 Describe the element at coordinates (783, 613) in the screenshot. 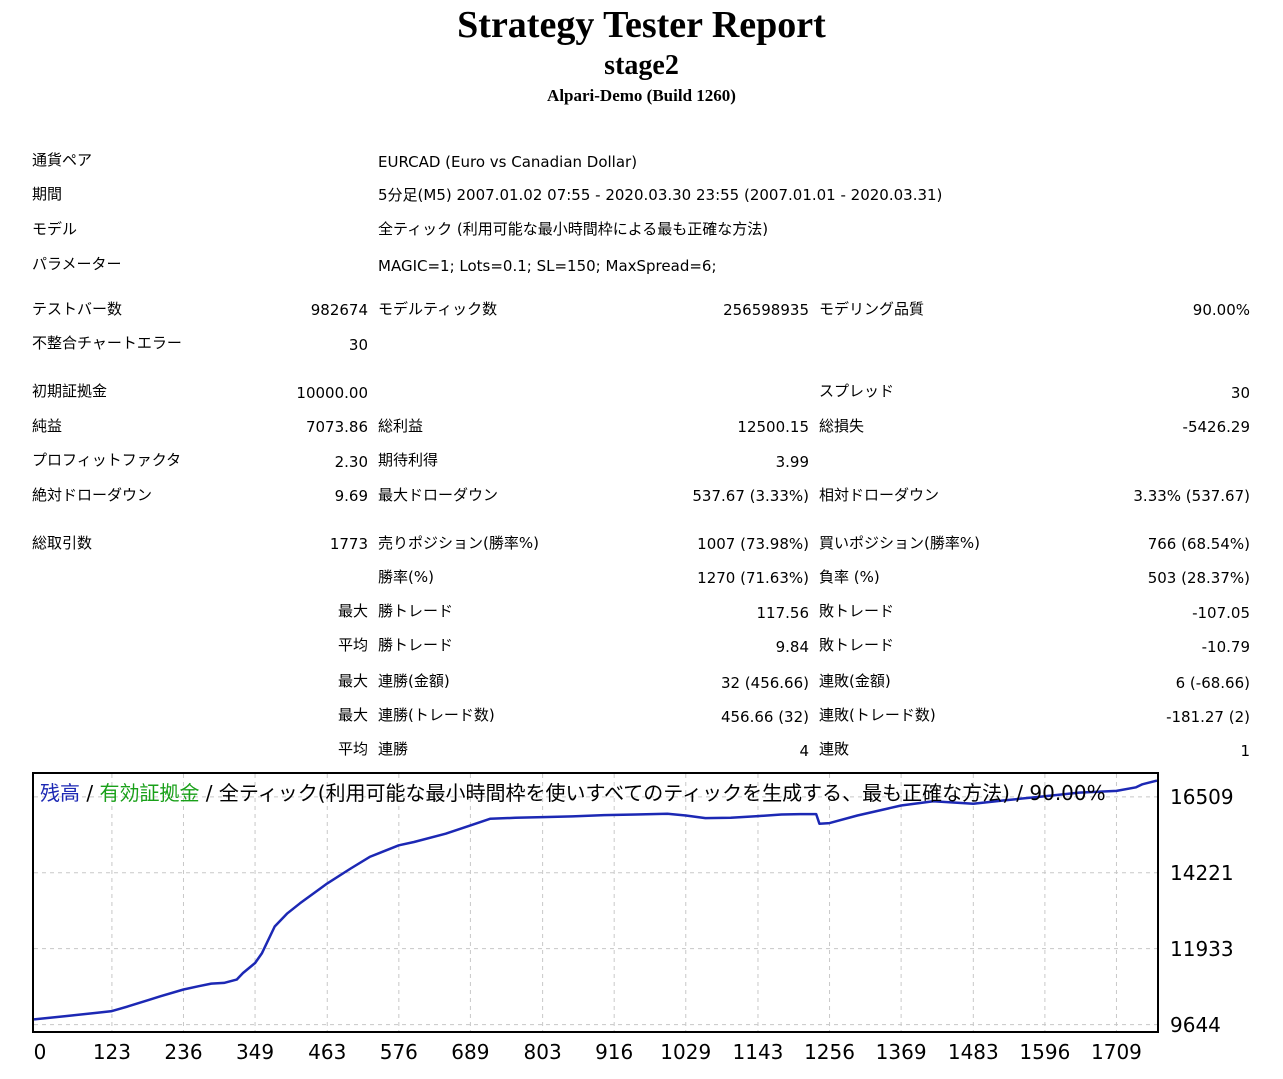

I see `largest-win-value: 117.56` at that location.